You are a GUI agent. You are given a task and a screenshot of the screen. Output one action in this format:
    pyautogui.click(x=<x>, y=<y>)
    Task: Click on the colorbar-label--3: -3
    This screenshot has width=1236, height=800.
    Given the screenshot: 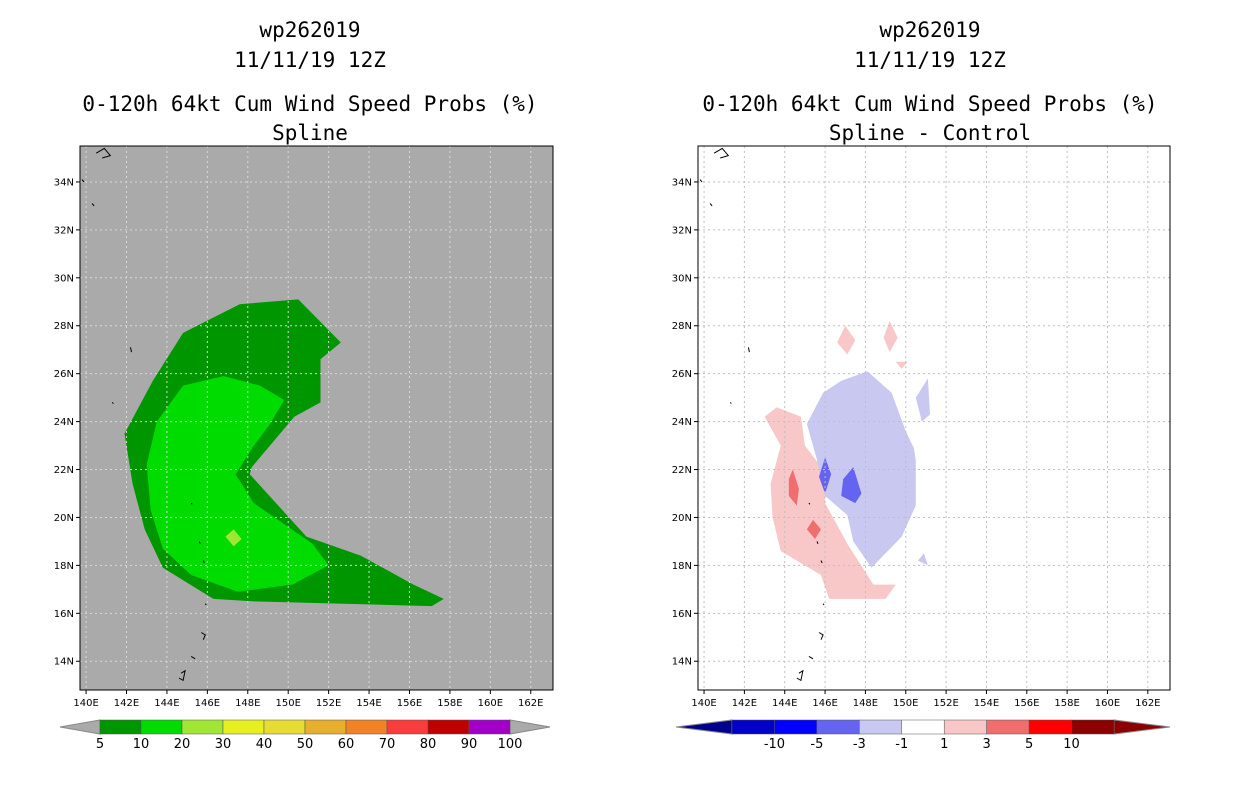 What is the action you would take?
    pyautogui.click(x=859, y=744)
    